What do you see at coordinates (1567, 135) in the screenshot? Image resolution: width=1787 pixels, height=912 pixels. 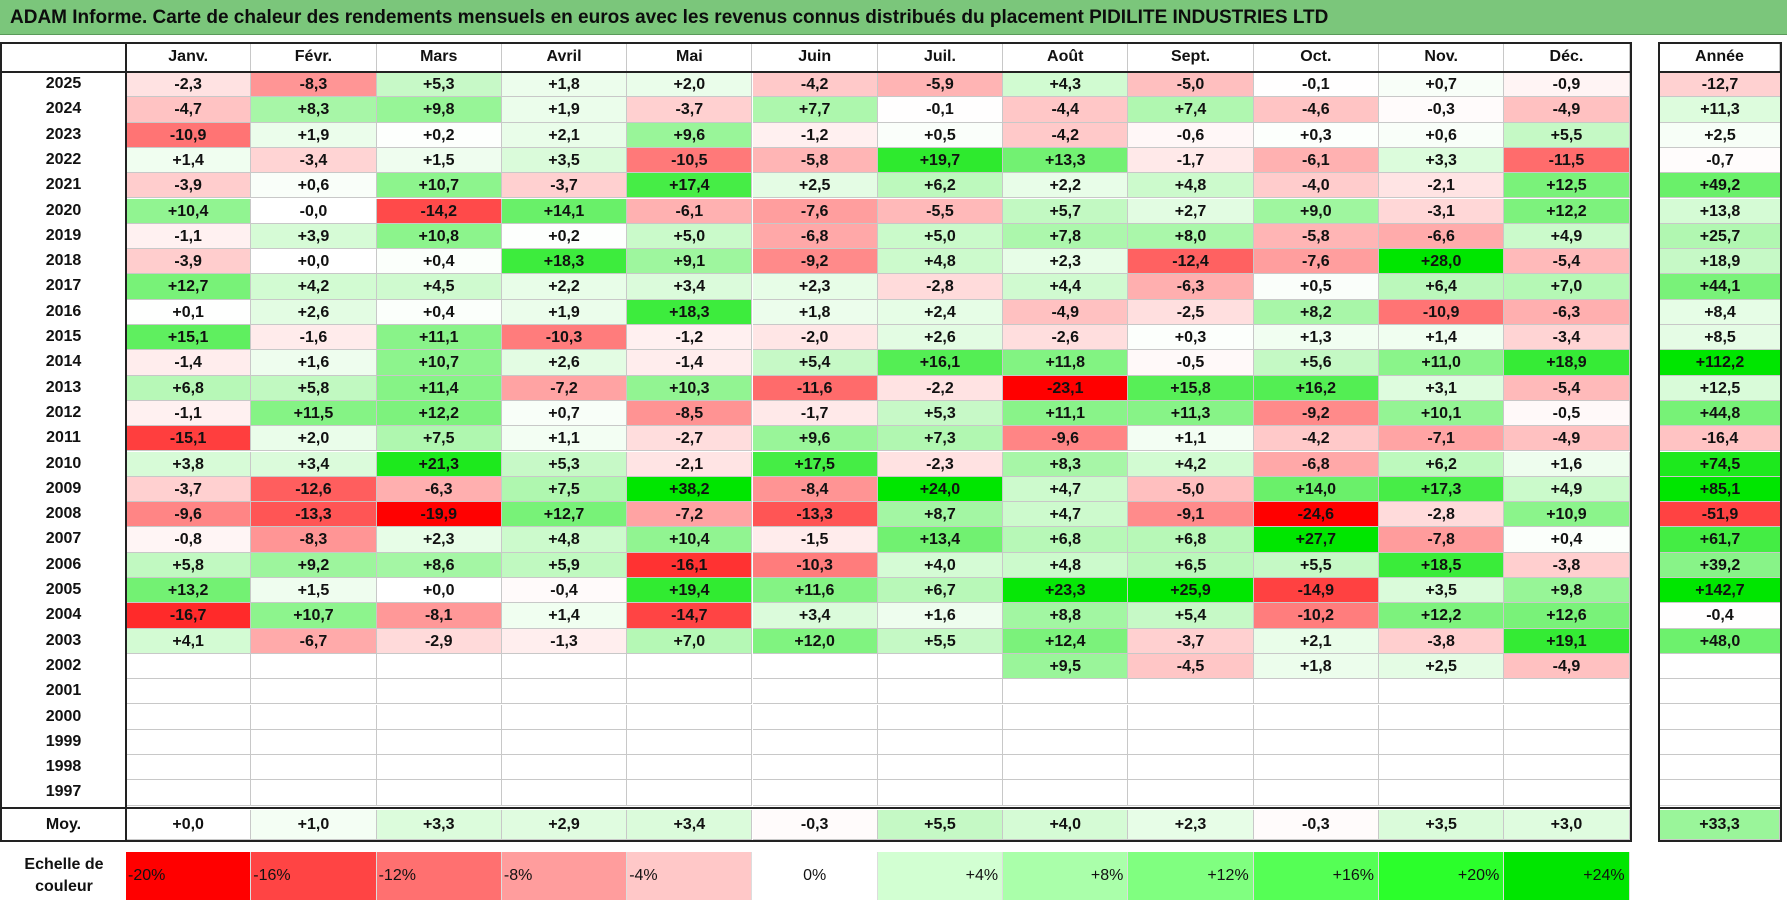 I see `heatmap-cell: +5,5` at bounding box center [1567, 135].